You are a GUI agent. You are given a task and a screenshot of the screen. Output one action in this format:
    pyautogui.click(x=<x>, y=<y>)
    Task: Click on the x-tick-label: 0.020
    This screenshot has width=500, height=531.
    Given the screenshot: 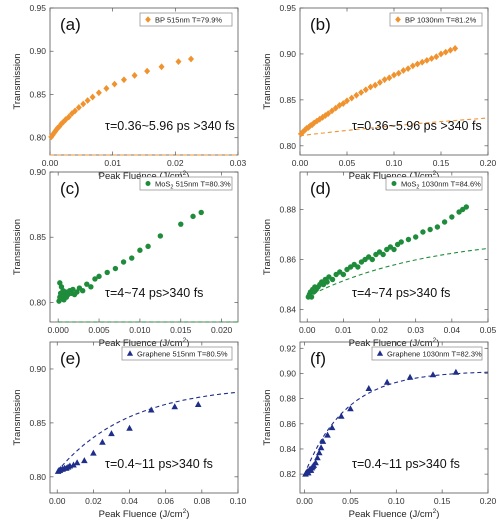 What is the action you would take?
    pyautogui.click(x=222, y=330)
    